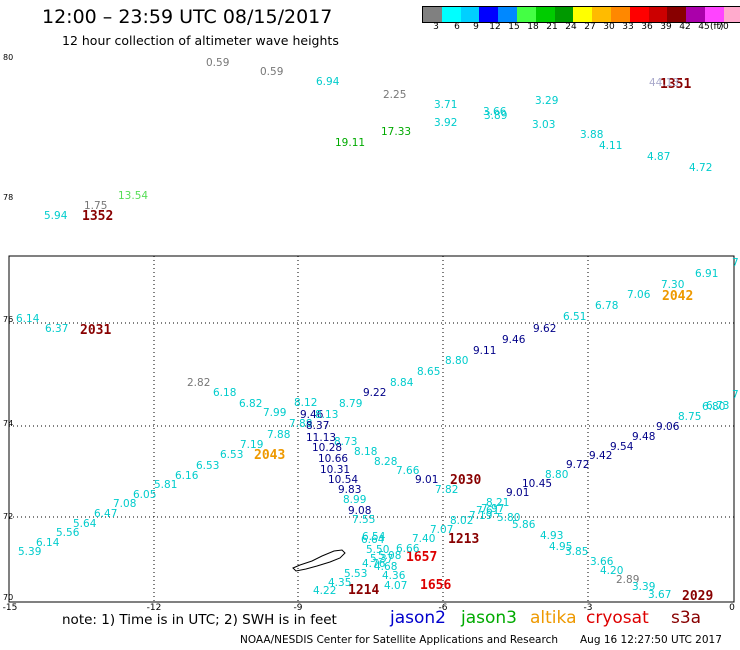  What do you see at coordinates (677, 296) in the screenshot?
I see `pass-time-label: 2042` at bounding box center [677, 296].